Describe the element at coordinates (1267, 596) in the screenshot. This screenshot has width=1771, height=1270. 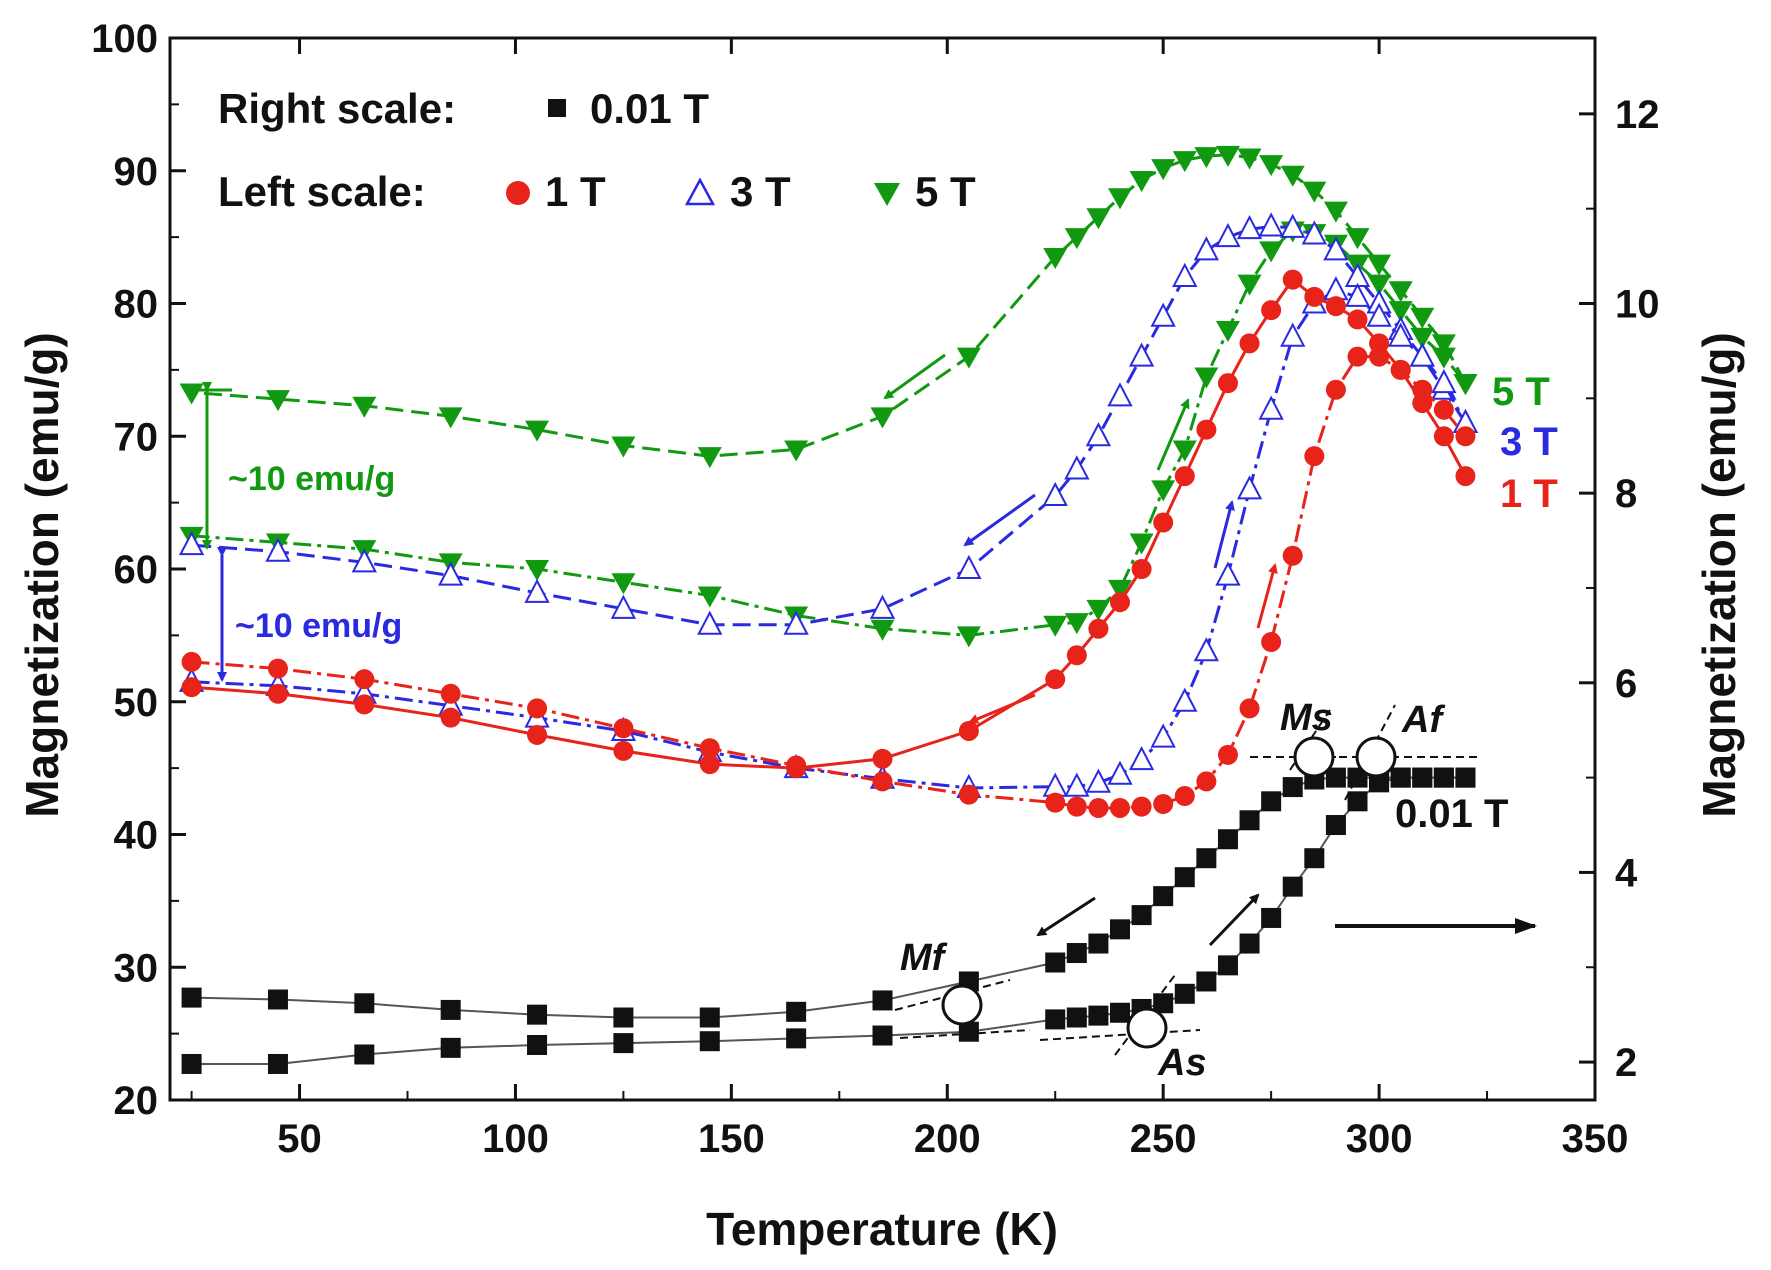
I see `arrow-1t-heating` at that location.